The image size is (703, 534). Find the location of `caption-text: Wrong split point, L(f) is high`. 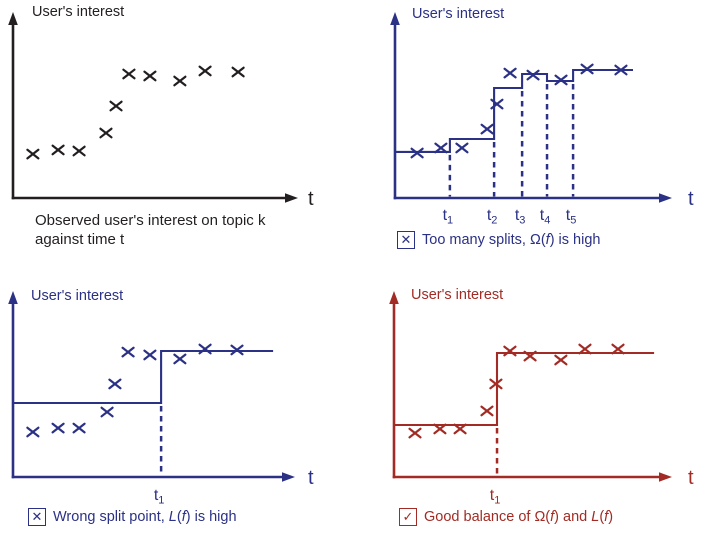

caption-text: Wrong split point, L(f) is high is located at coordinates (145, 517).